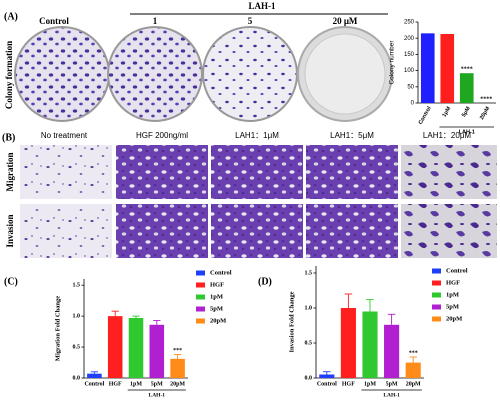  What do you see at coordinates (447, 111) in the screenshot?
I see `x-tick-label: 1μM` at bounding box center [447, 111].